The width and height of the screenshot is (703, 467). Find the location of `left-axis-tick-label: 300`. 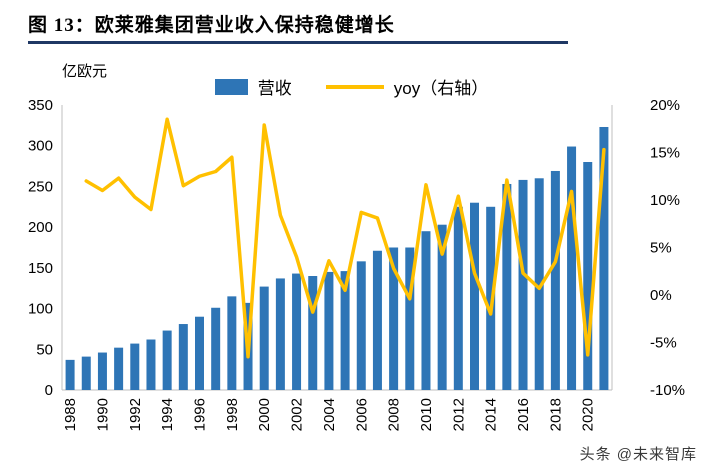

left-axis-tick-label: 300 is located at coordinates (40, 146).